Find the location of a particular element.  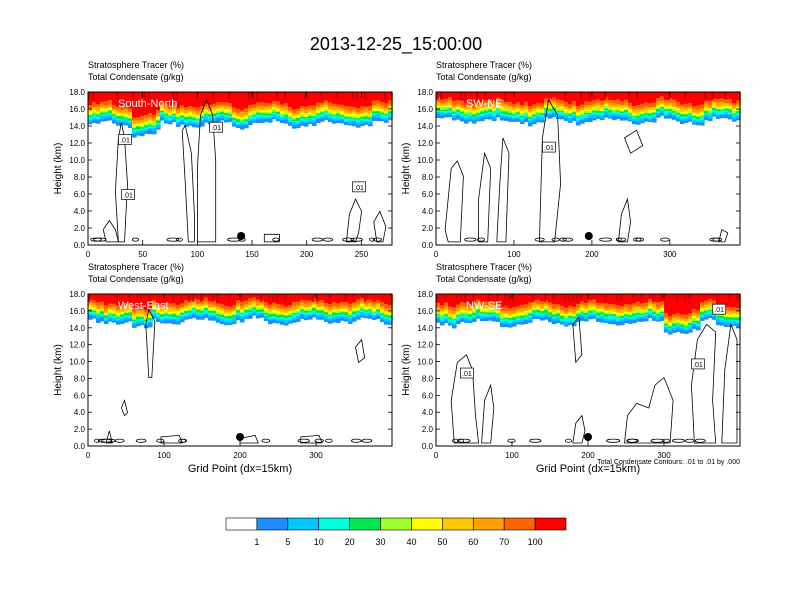

colorbar-label: 100 is located at coordinates (535, 542).